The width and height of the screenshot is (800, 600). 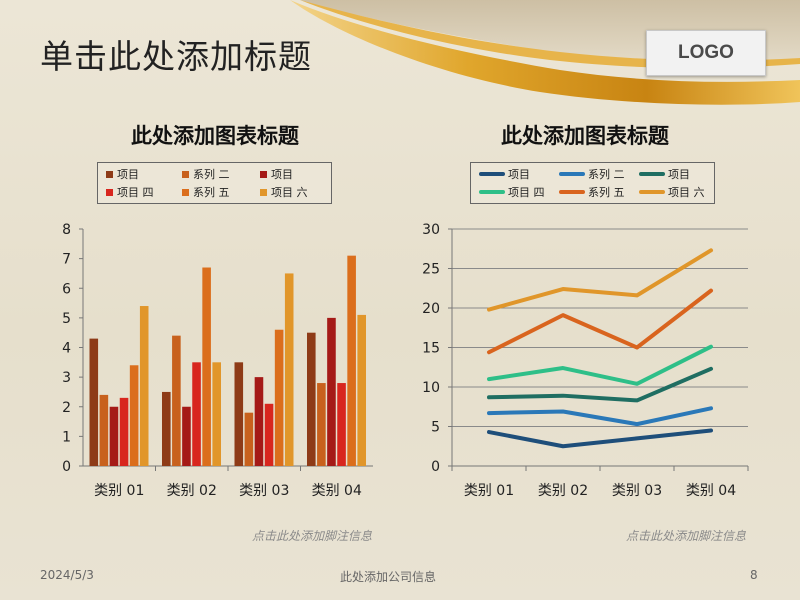 I want to click on page-number: 8, so click(x=754, y=575).